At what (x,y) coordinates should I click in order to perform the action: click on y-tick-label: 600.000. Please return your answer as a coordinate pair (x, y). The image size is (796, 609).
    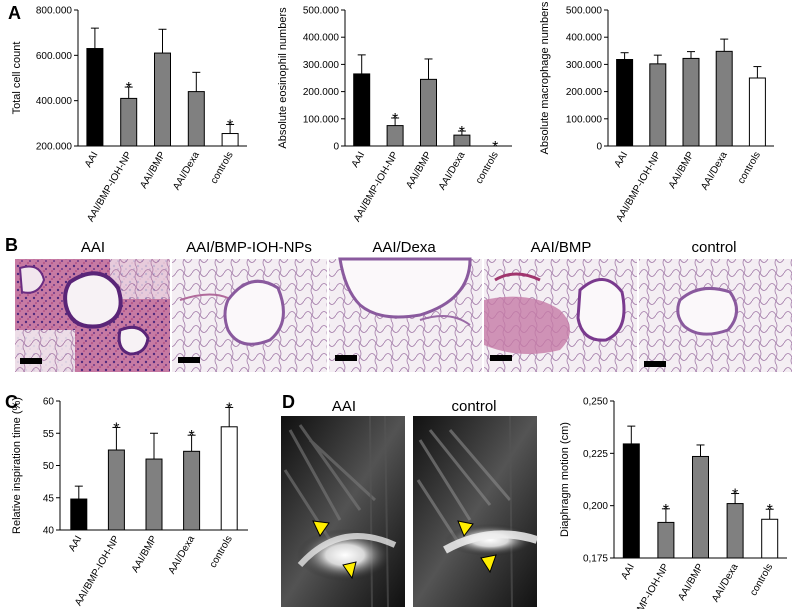
    Looking at the image, I should click on (54, 56).